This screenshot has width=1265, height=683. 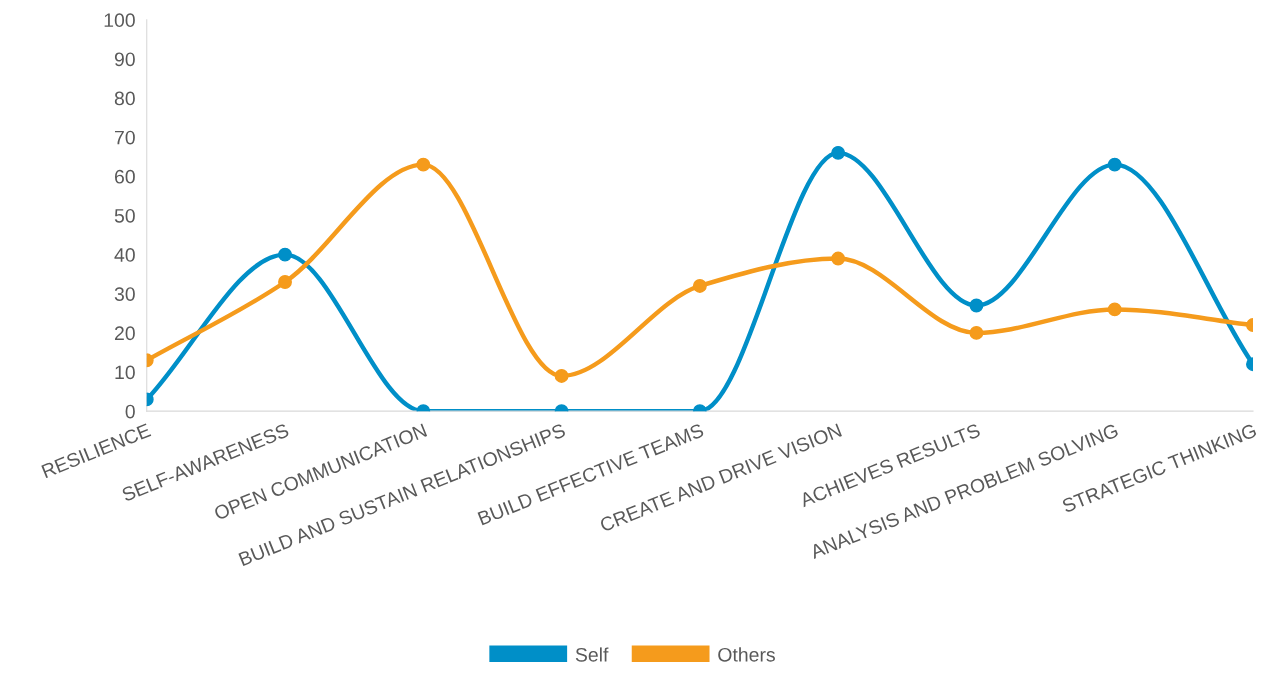 I want to click on y-tick-label: 60, so click(x=124, y=176).